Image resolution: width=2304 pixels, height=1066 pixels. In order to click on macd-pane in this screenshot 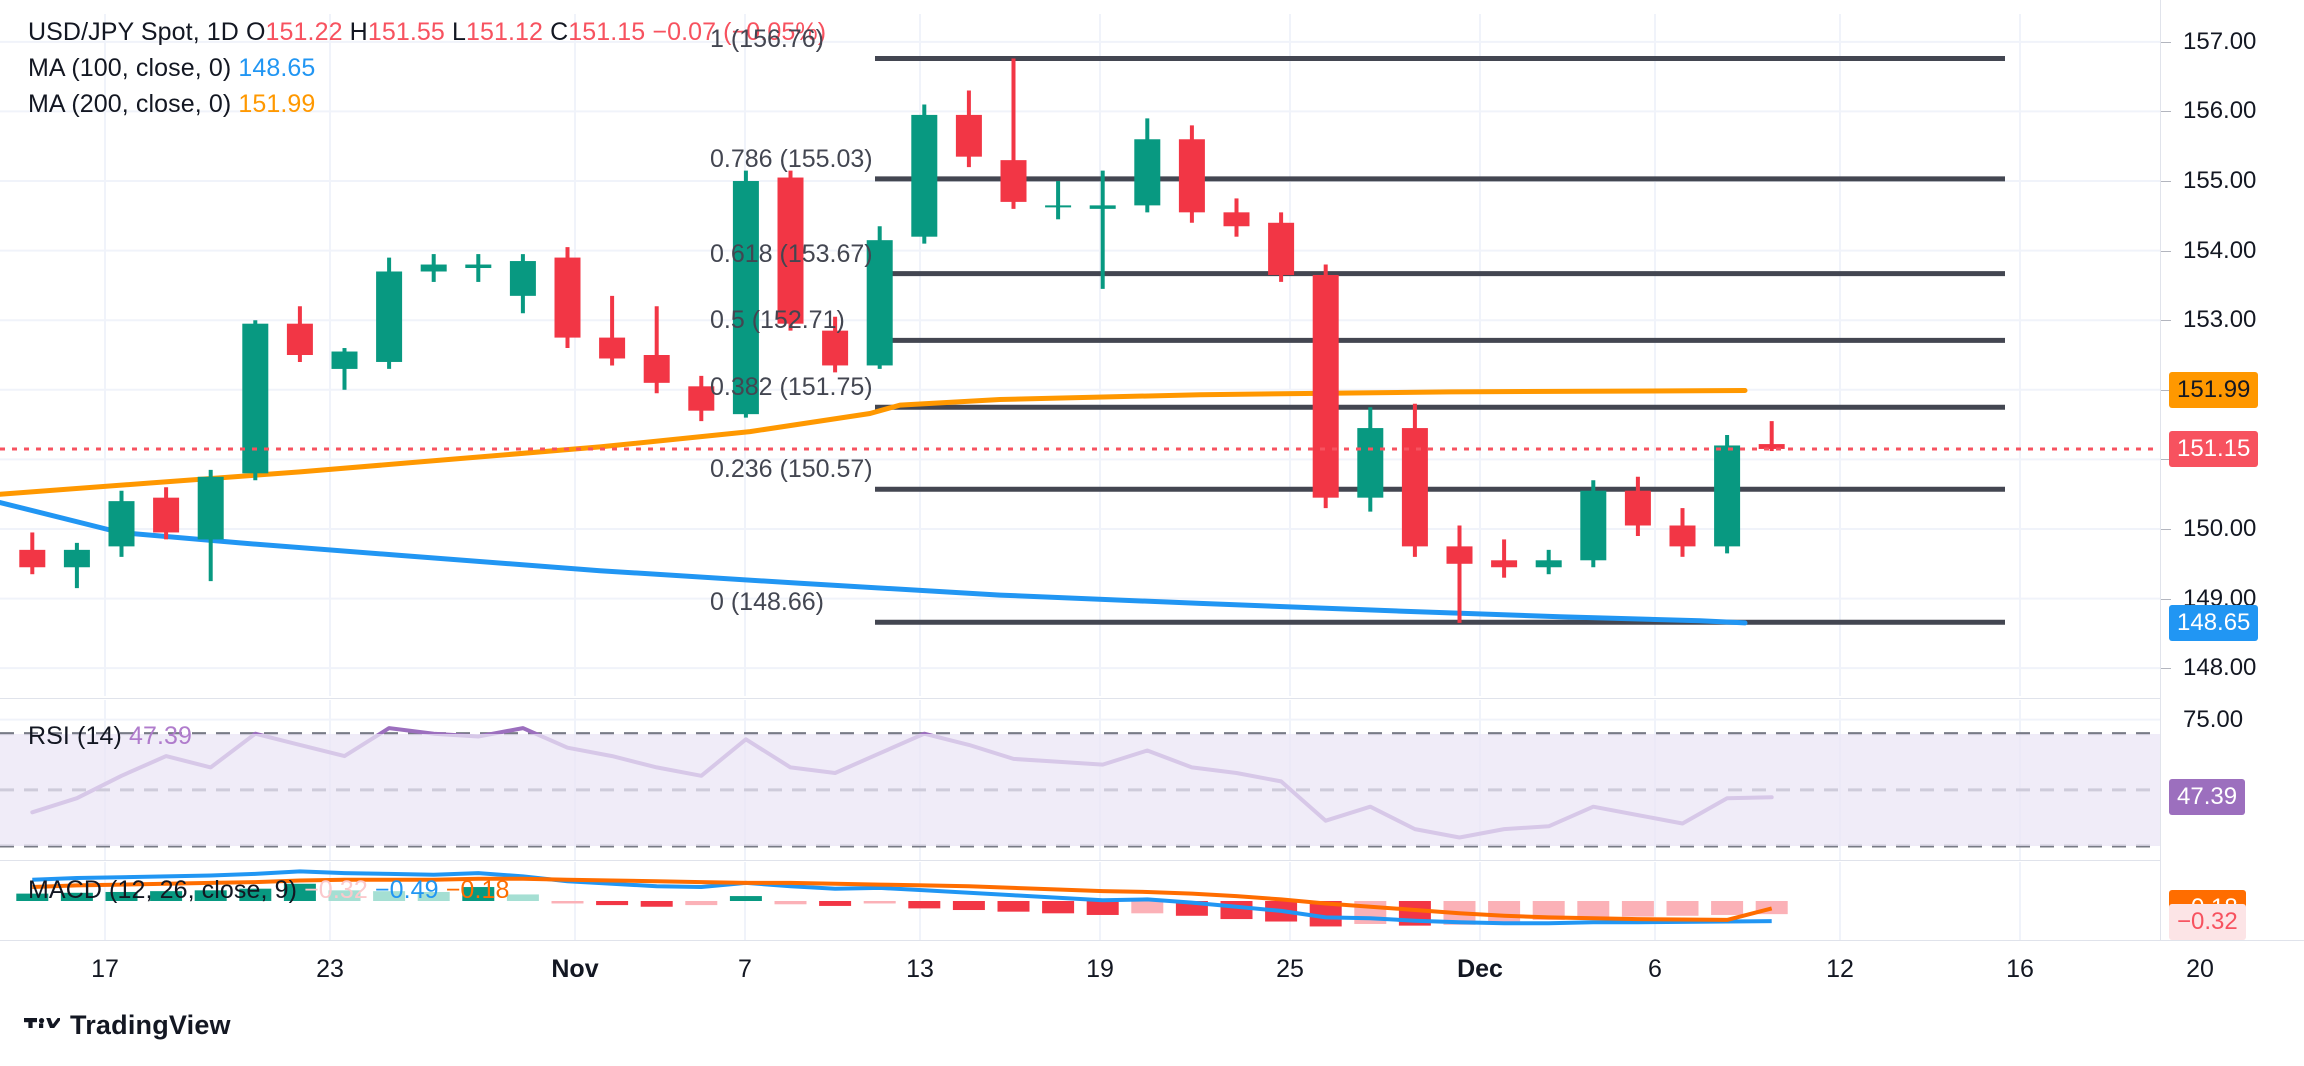, I will do `click(1080, 901)`.